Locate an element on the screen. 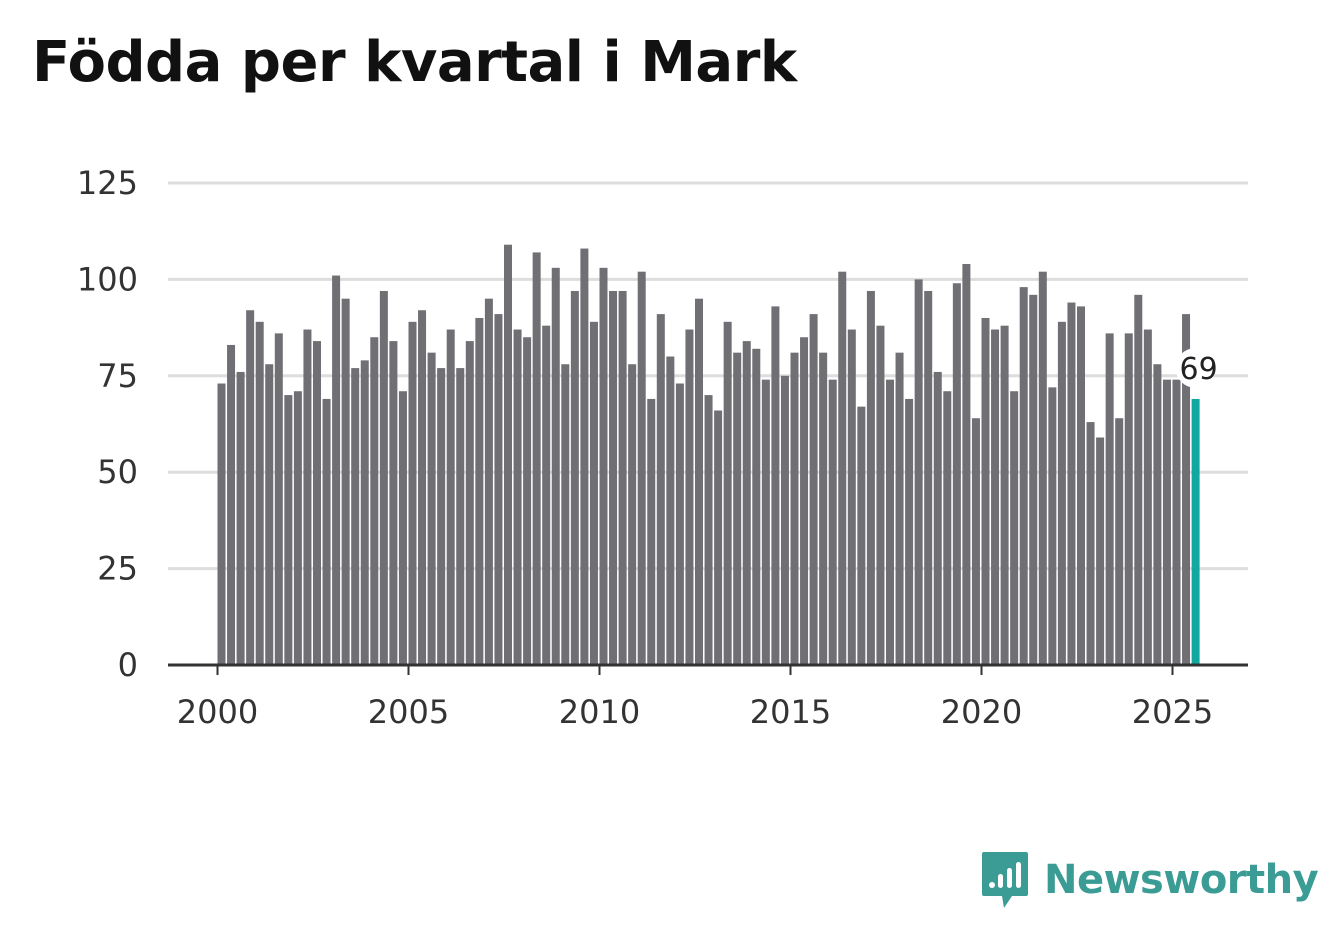  highlight-bar is located at coordinates (1195, 531).